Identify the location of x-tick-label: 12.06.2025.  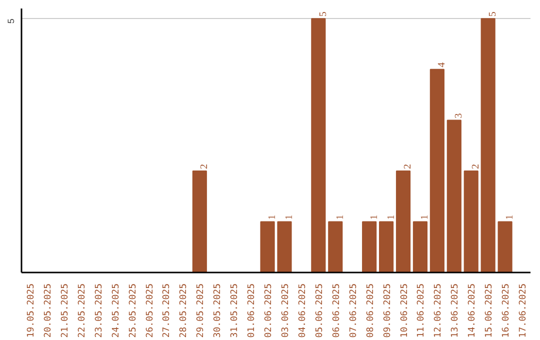
(439, 310).